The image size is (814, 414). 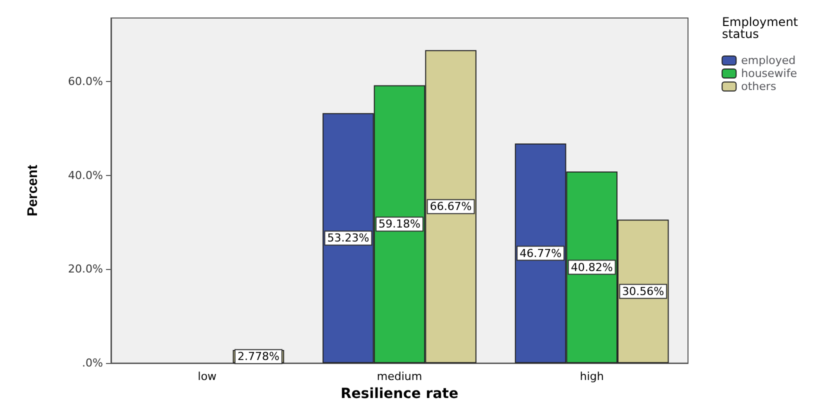 What do you see at coordinates (258, 357) in the screenshot?
I see `data-label: 2.778%` at bounding box center [258, 357].